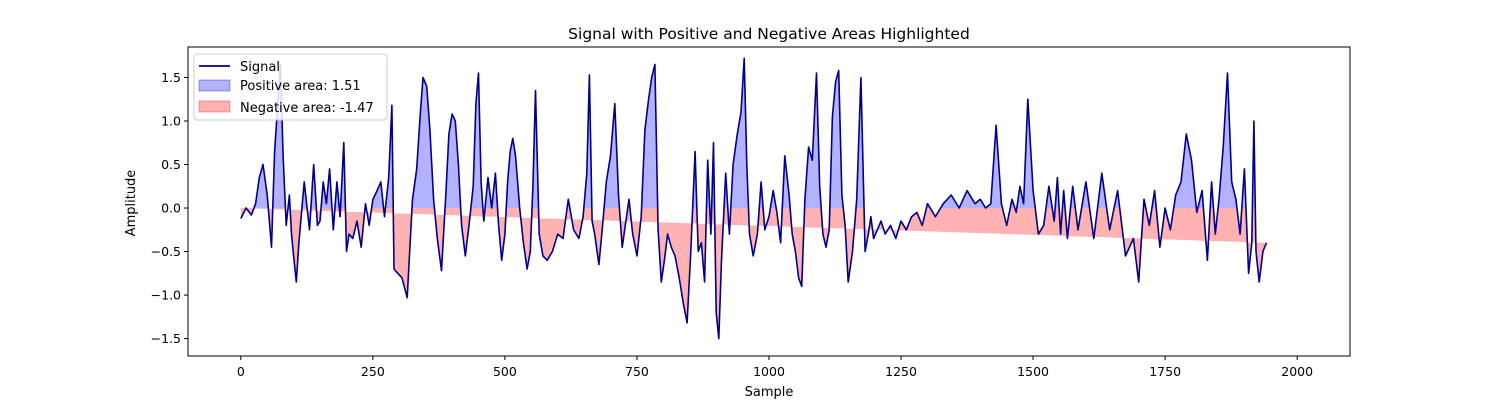 The width and height of the screenshot is (1500, 400). I want to click on legend-negative-swatch, so click(214, 106).